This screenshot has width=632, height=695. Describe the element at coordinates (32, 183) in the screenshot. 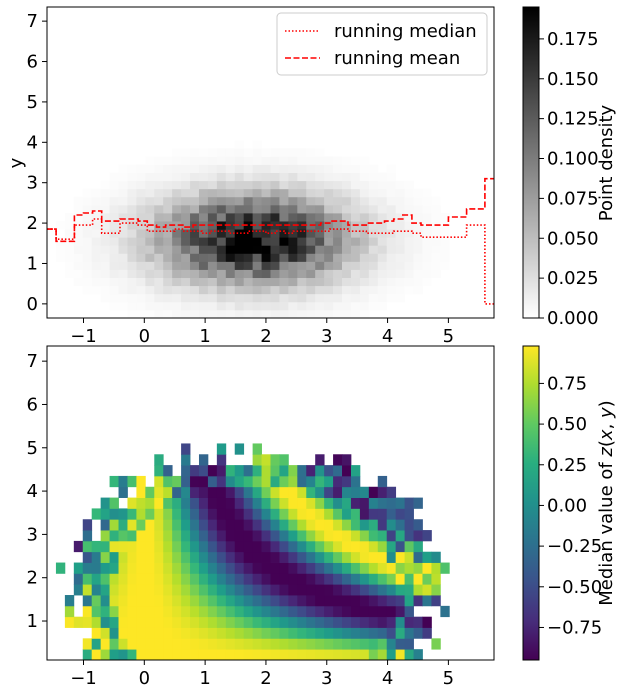

I see `y-tick-label: 3` at that location.